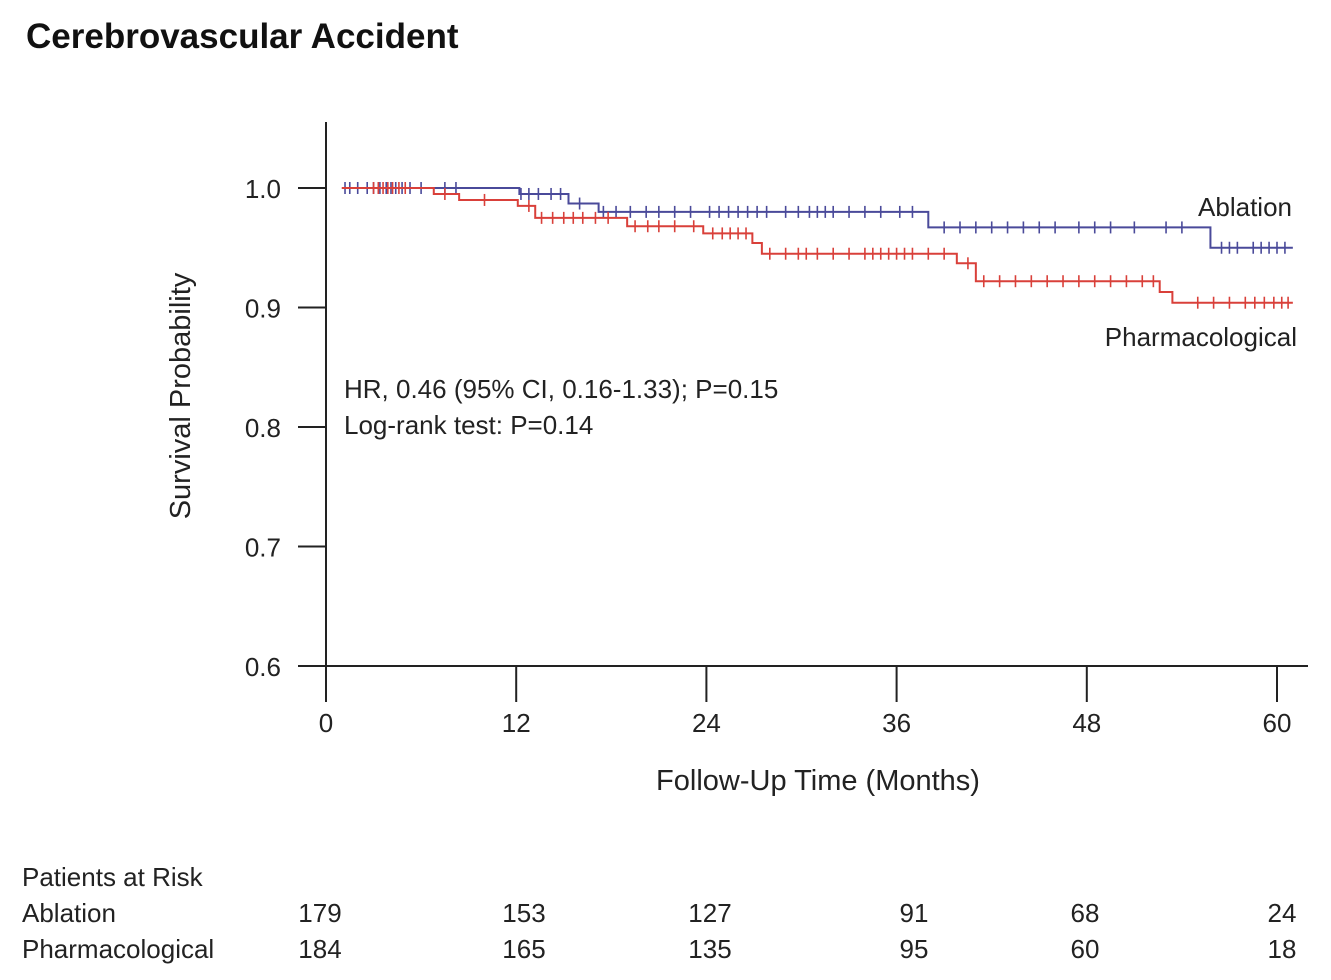  Describe the element at coordinates (326, 723) in the screenshot. I see `x-tick-label: 0` at that location.